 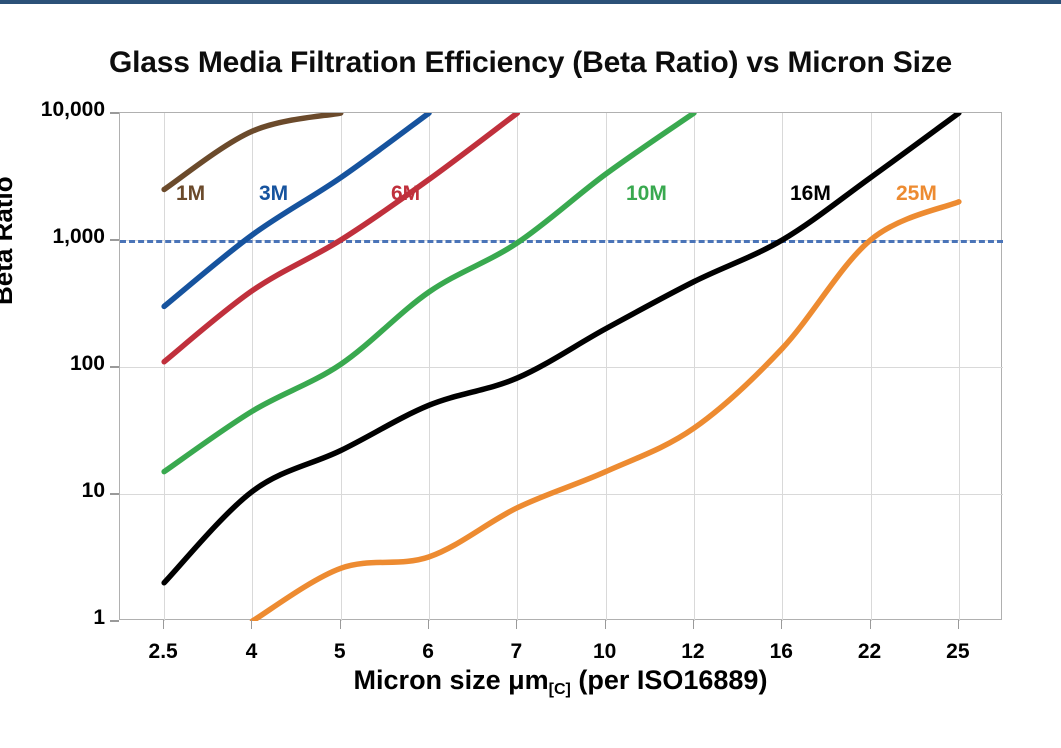 I want to click on x-axis-title-main: Micron size μm, so click(x=451, y=680).